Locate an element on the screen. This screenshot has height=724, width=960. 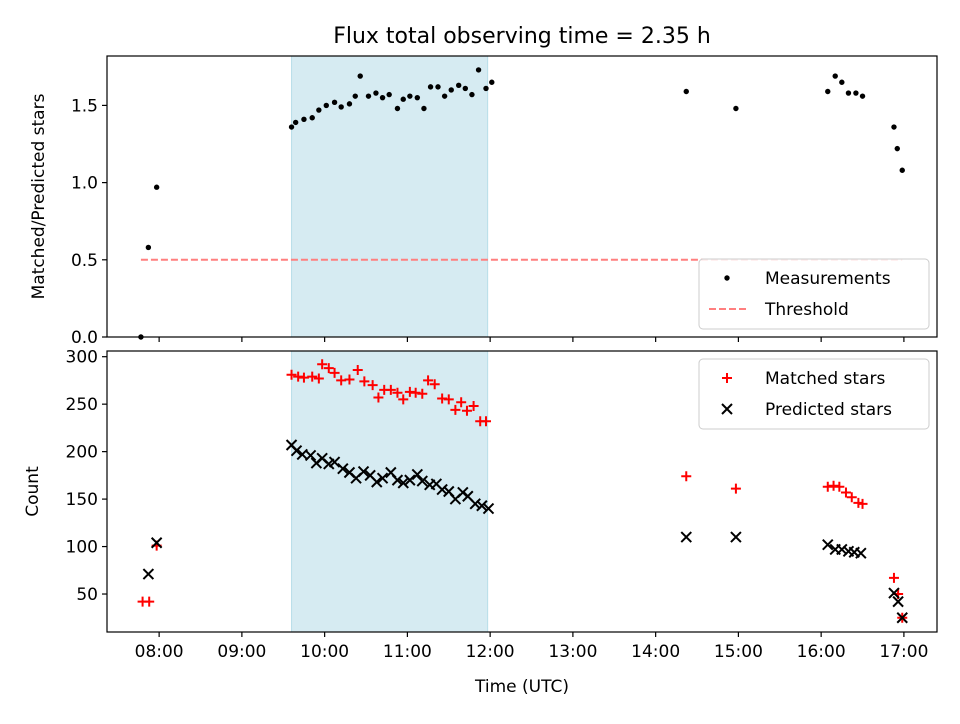
y-tick-label: 200 is located at coordinates (82, 453).